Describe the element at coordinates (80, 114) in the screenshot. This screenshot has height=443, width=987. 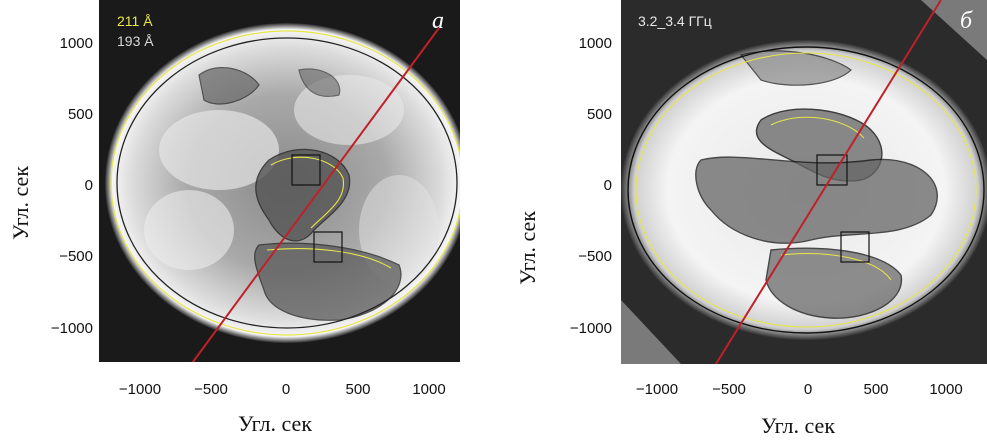
I see `panel-a-ytick: 500` at that location.